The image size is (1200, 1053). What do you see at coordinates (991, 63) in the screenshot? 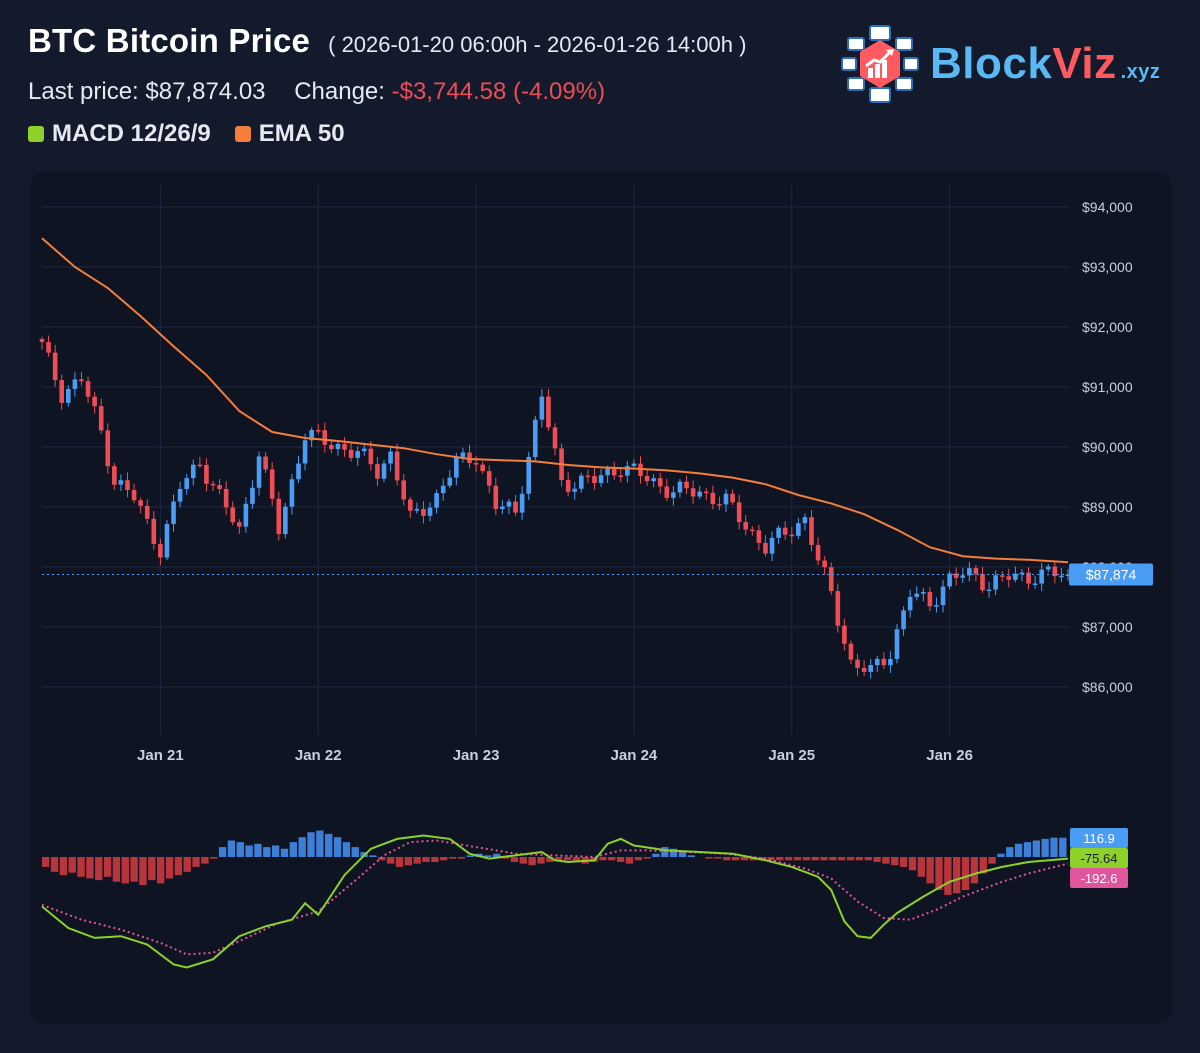
I see `logo-name-a: Block` at bounding box center [991, 63].